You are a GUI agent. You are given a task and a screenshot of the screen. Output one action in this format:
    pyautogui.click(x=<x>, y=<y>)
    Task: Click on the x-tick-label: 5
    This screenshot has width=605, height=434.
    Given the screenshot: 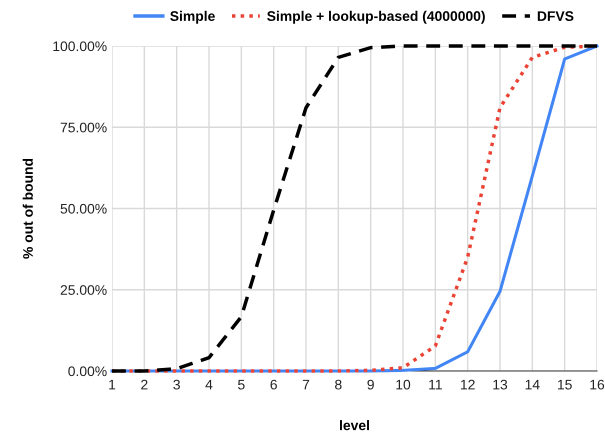 What is the action you would take?
    pyautogui.click(x=241, y=385)
    